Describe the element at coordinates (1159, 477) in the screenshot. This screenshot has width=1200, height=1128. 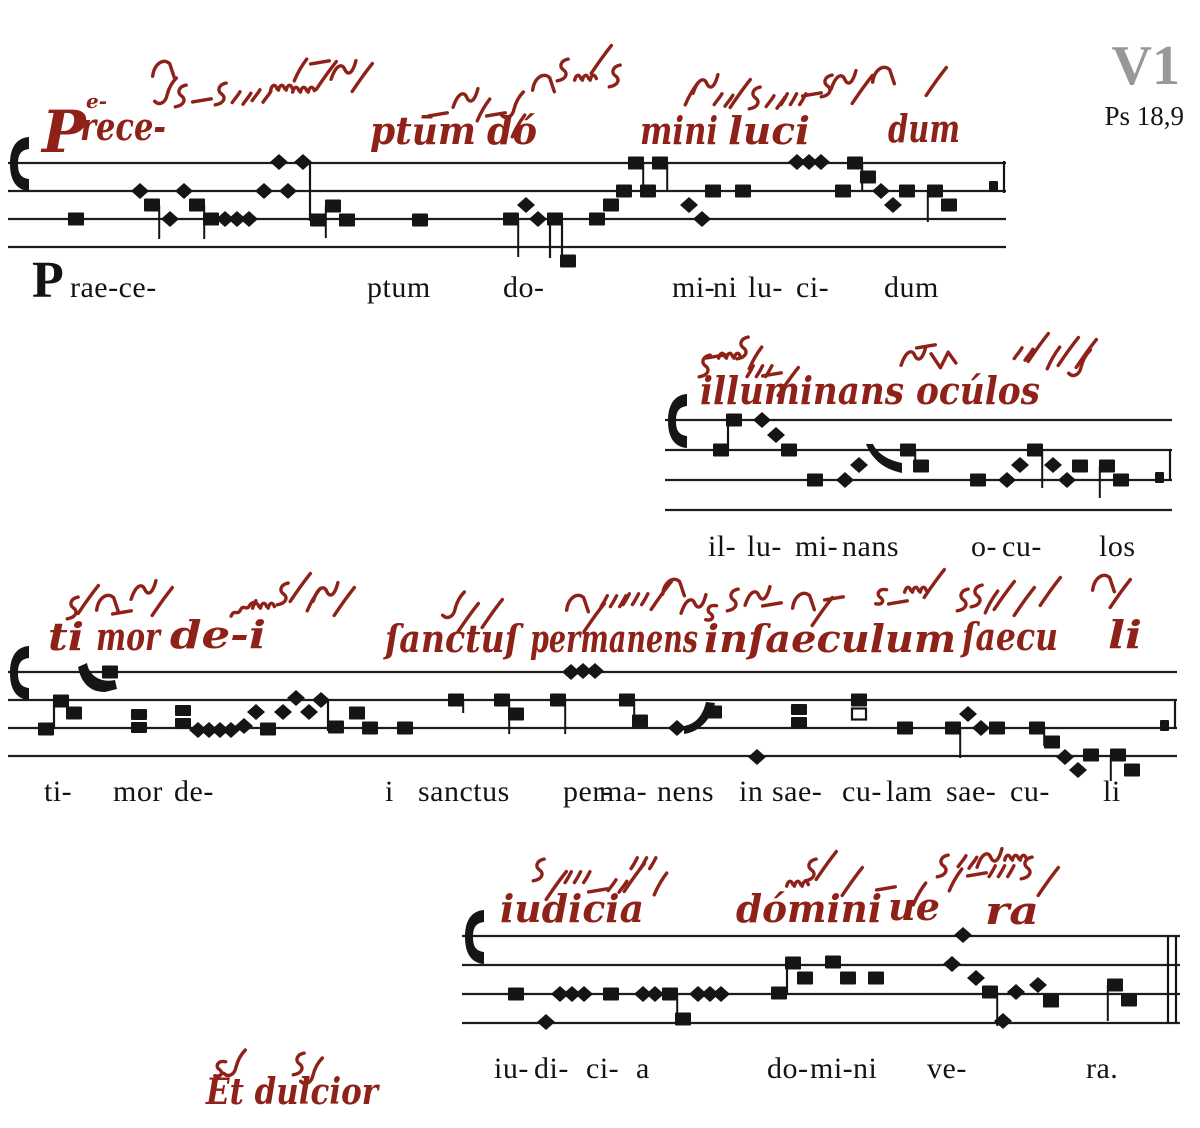
I see `custos-icon` at that location.